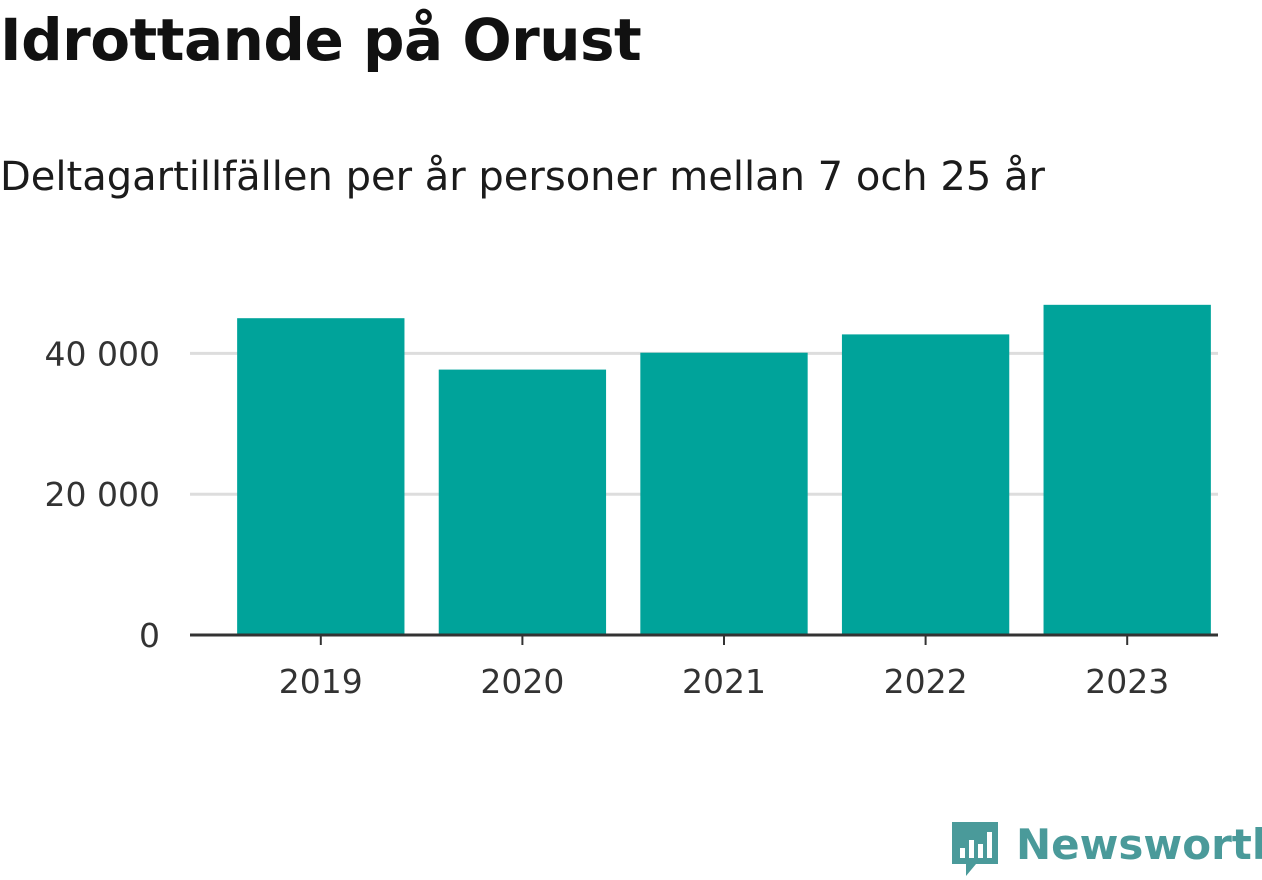  What do you see at coordinates (102, 353) in the screenshot?
I see `y-tick-label: 40 000` at bounding box center [102, 353].